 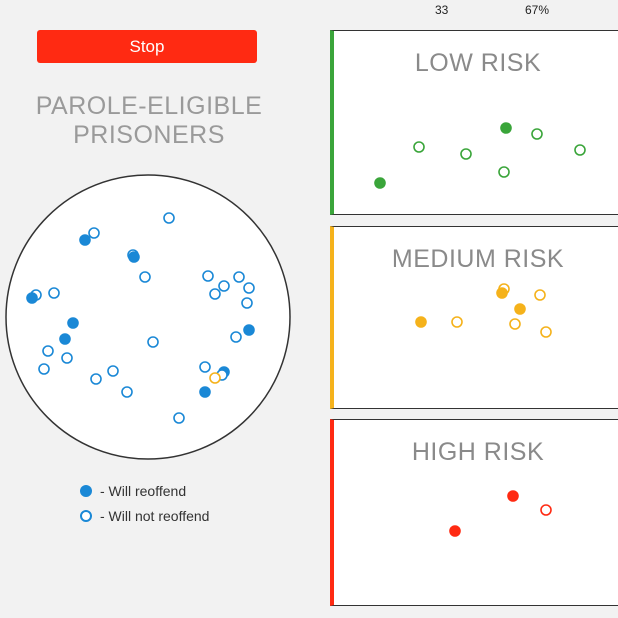 What do you see at coordinates (478, 63) in the screenshot?
I see `low-risk-title: LOW RISK` at bounding box center [478, 63].